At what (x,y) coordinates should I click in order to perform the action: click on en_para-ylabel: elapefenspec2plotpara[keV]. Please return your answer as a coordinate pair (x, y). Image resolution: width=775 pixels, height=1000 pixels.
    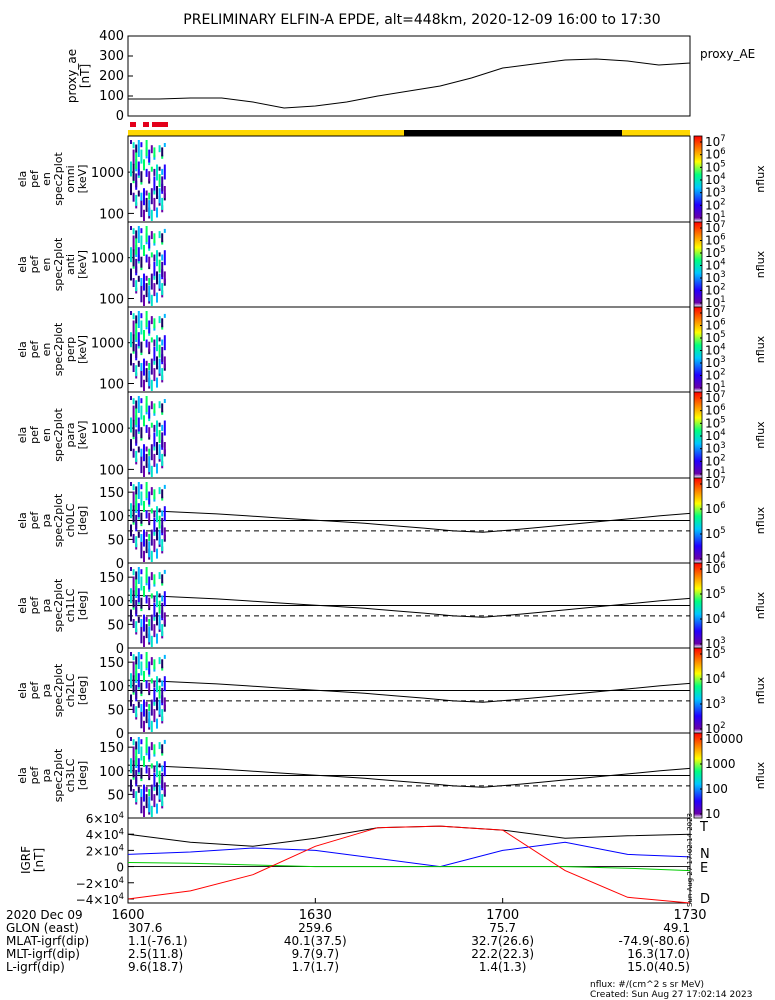
    Looking at the image, I should click on (52, 435).